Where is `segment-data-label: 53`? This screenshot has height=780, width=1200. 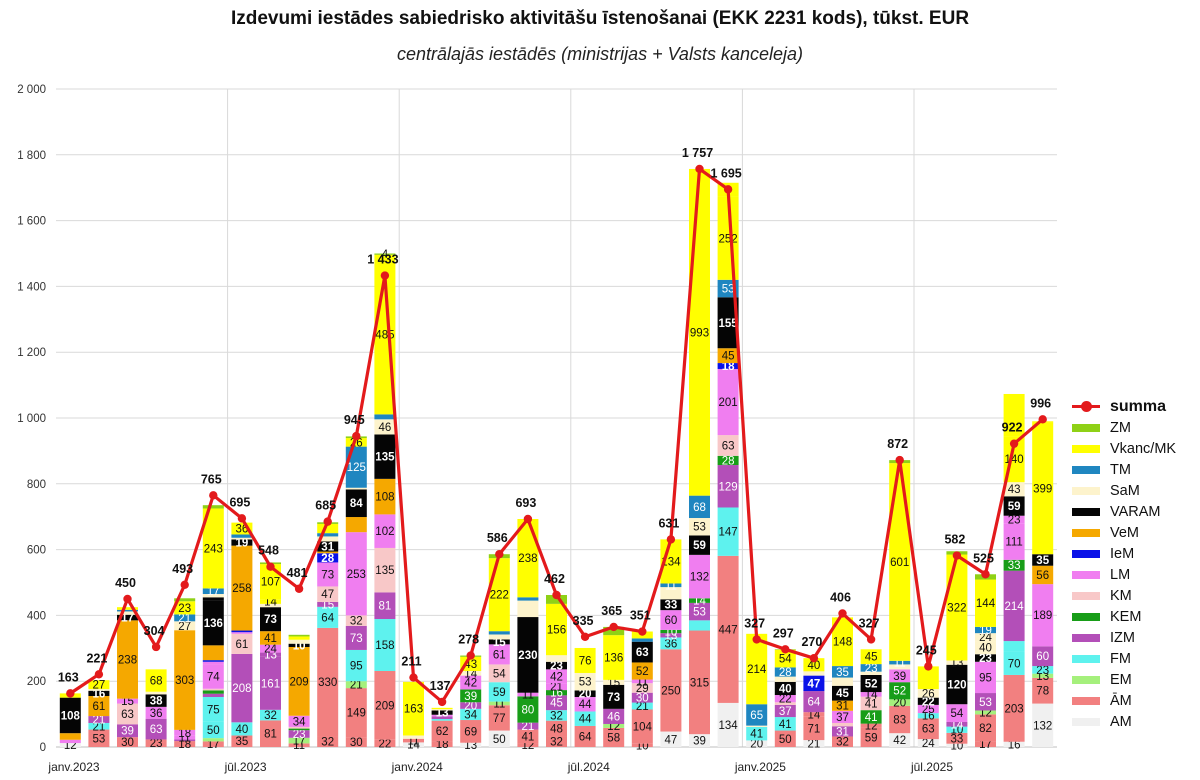
segment-data-label: 53 is located at coordinates (585, 683).